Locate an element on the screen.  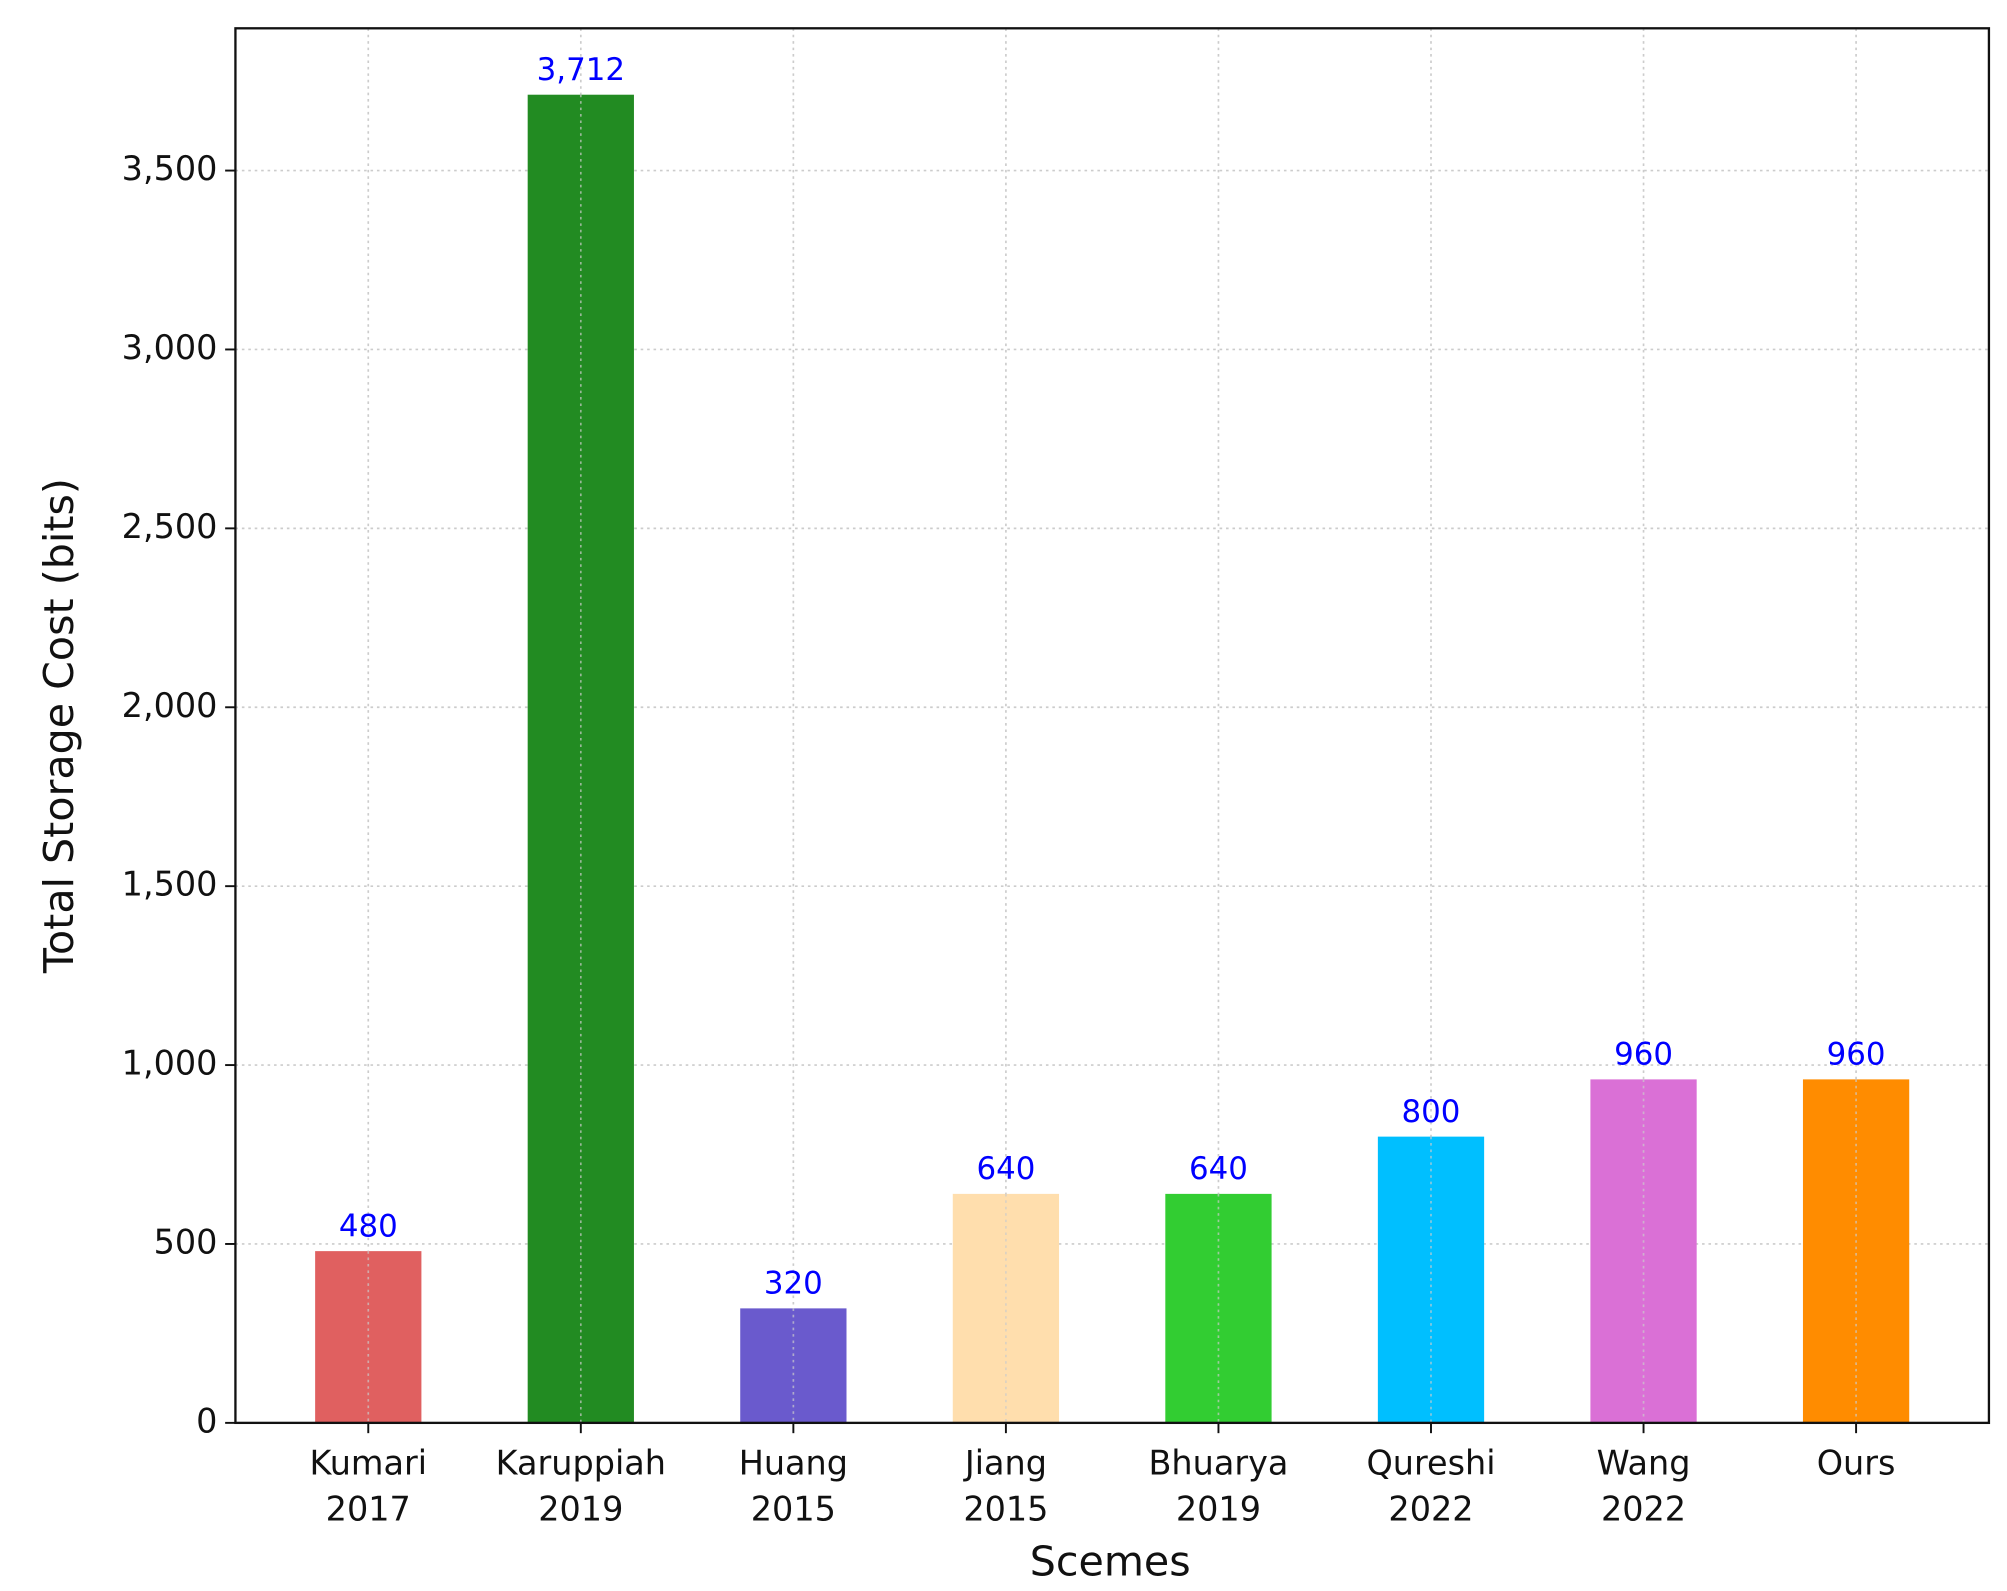
x-tick-label: Huang 2015 is located at coordinates (793, 1487).